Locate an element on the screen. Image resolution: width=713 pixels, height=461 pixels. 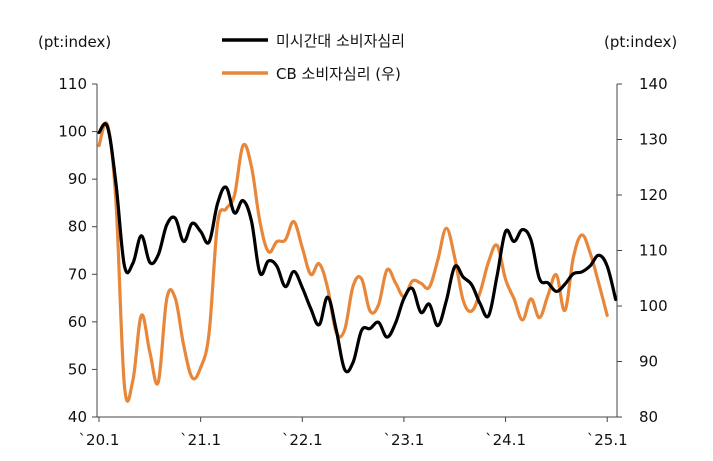
left-tick-label: 40 is located at coordinates (77, 417).